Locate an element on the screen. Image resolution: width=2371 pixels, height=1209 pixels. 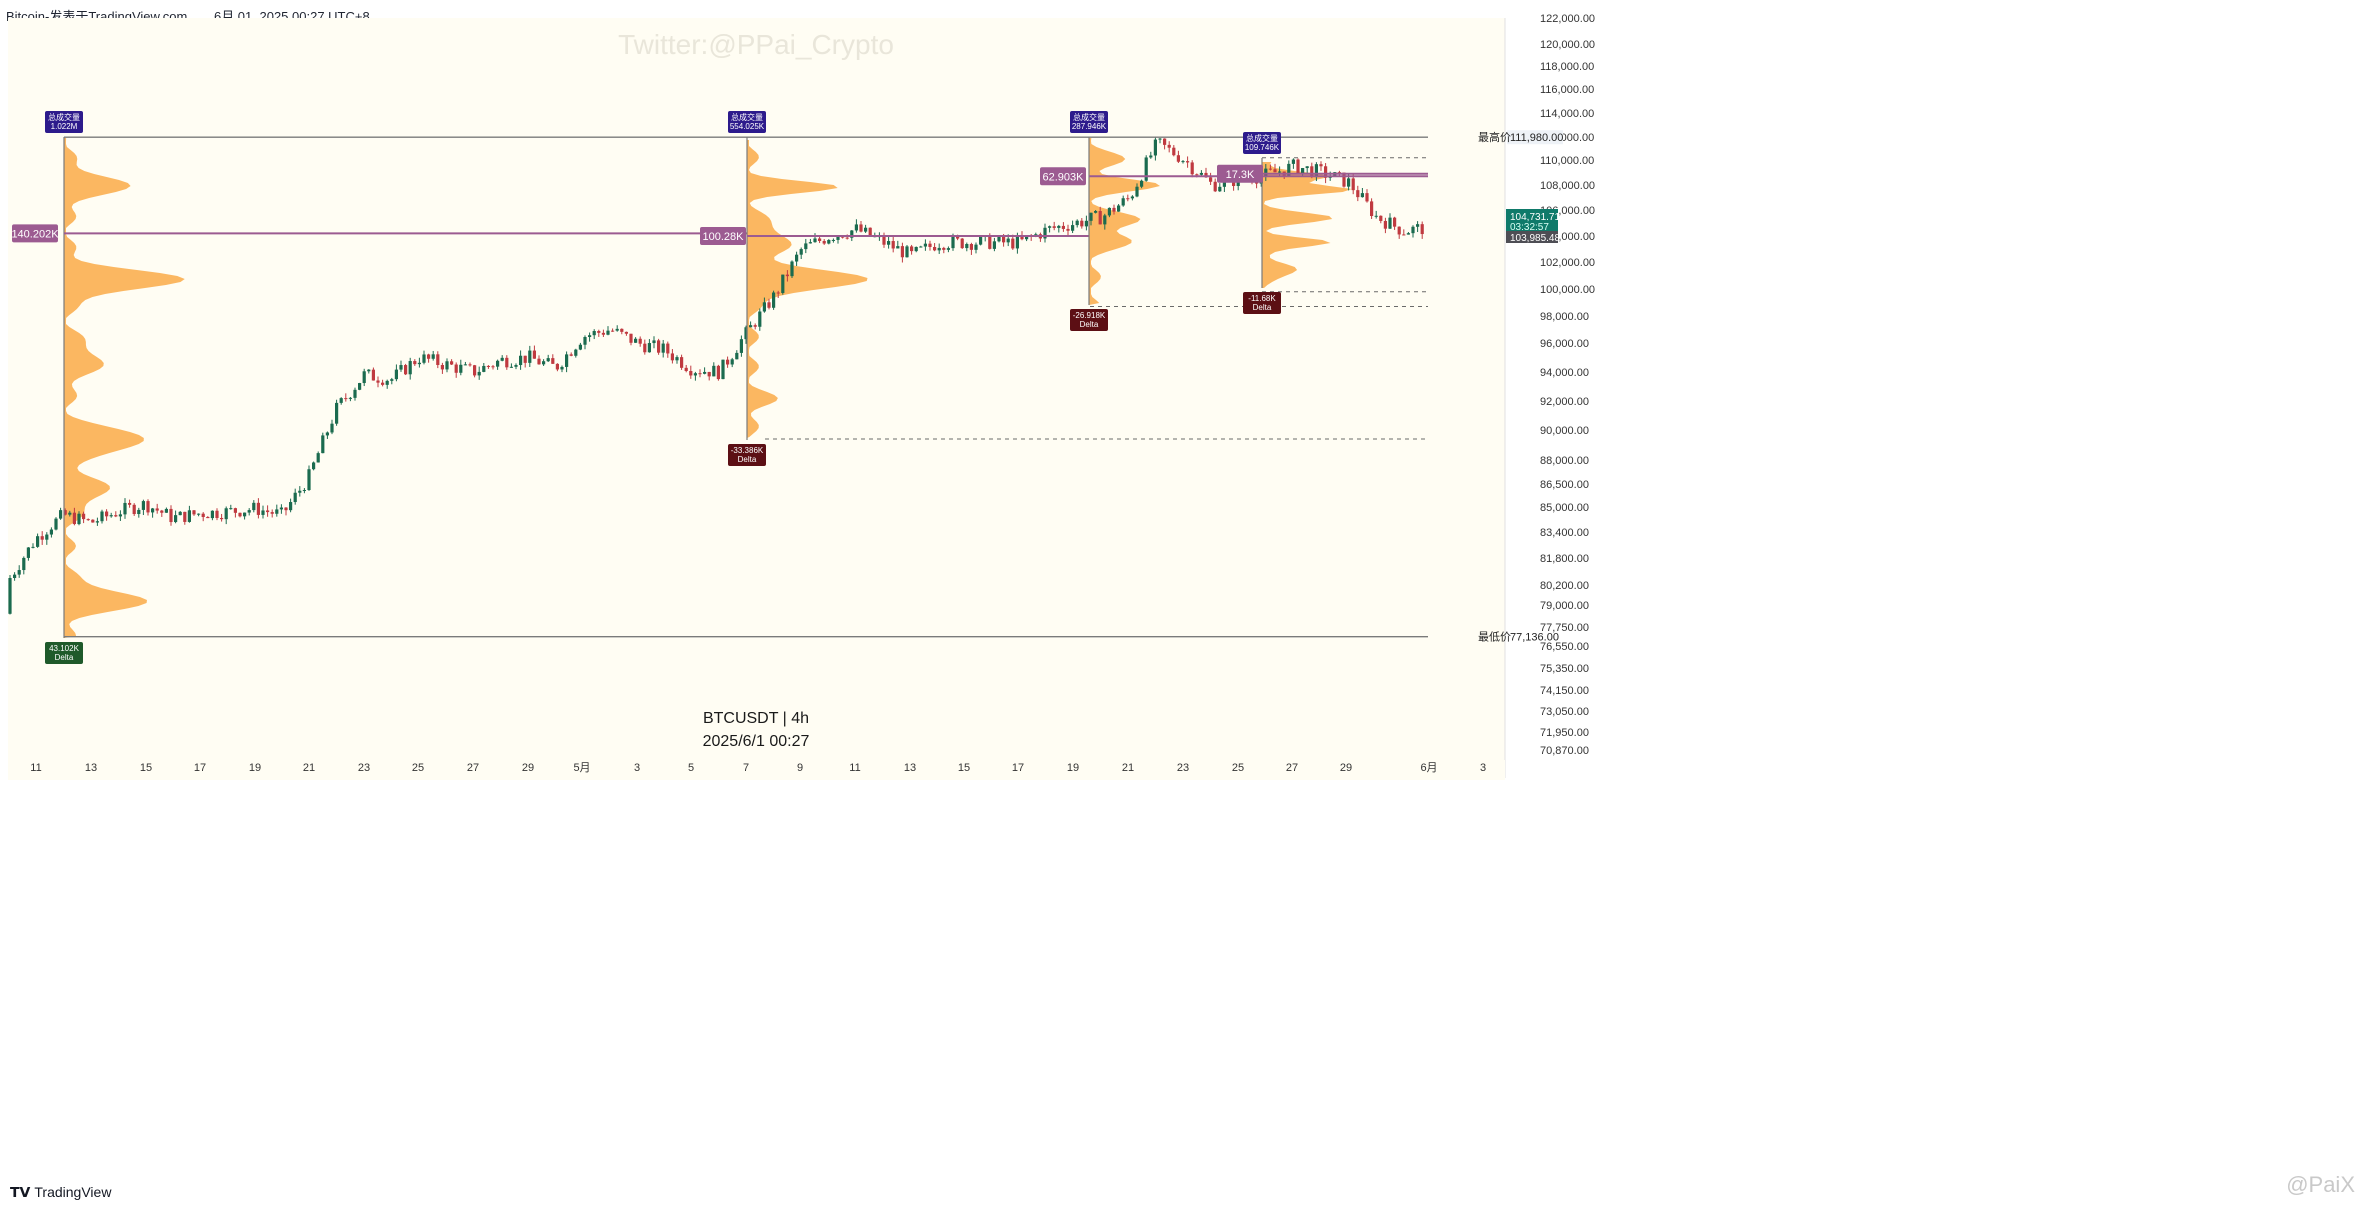
time-tick-label: 15 is located at coordinates (964, 768).